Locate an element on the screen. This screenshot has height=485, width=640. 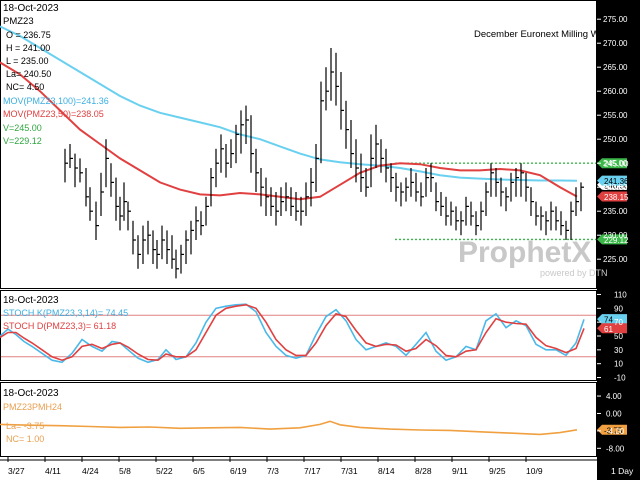
price-flag: 240.50 is located at coordinates (616, 185).